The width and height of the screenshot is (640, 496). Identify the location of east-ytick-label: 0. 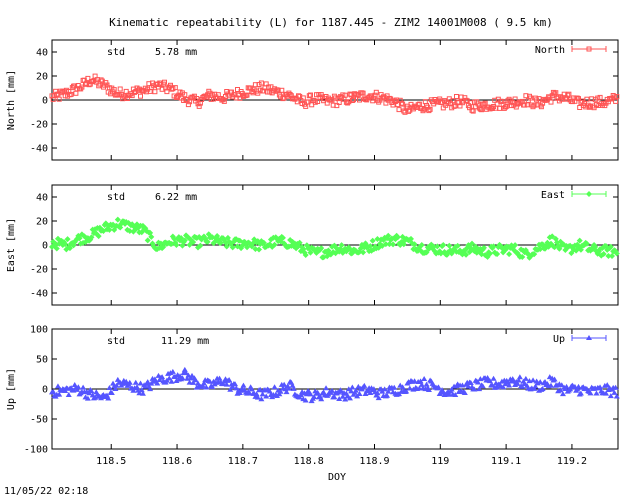
(45, 246).